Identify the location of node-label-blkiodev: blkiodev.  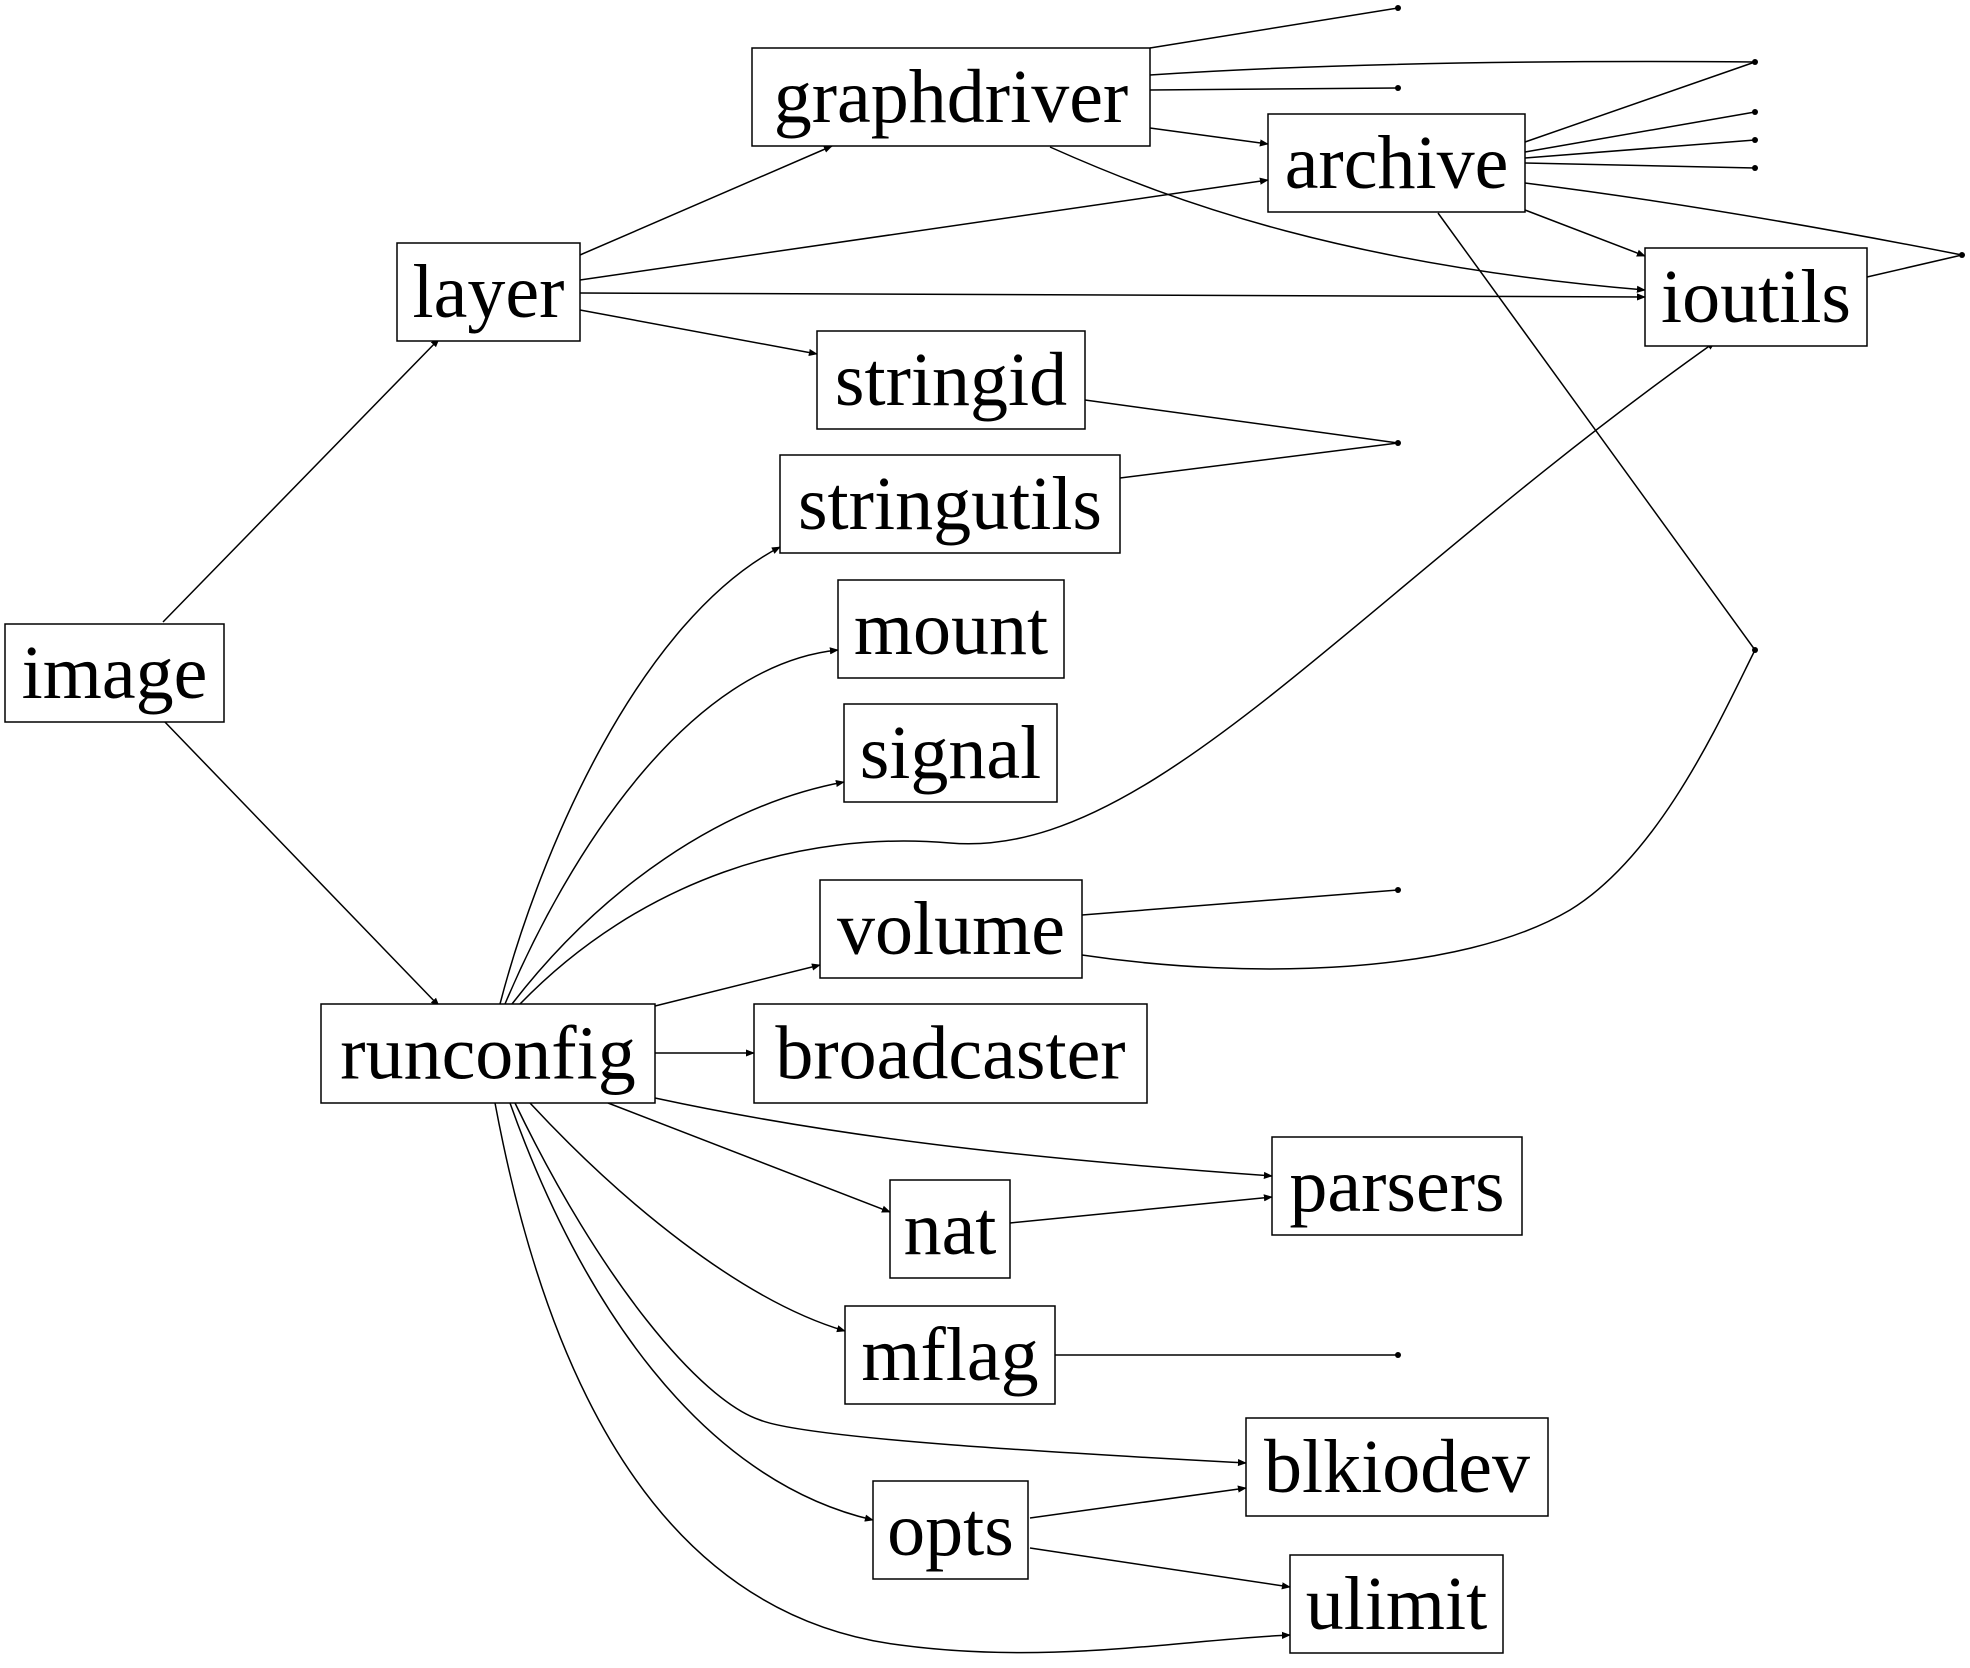
(1397, 1467).